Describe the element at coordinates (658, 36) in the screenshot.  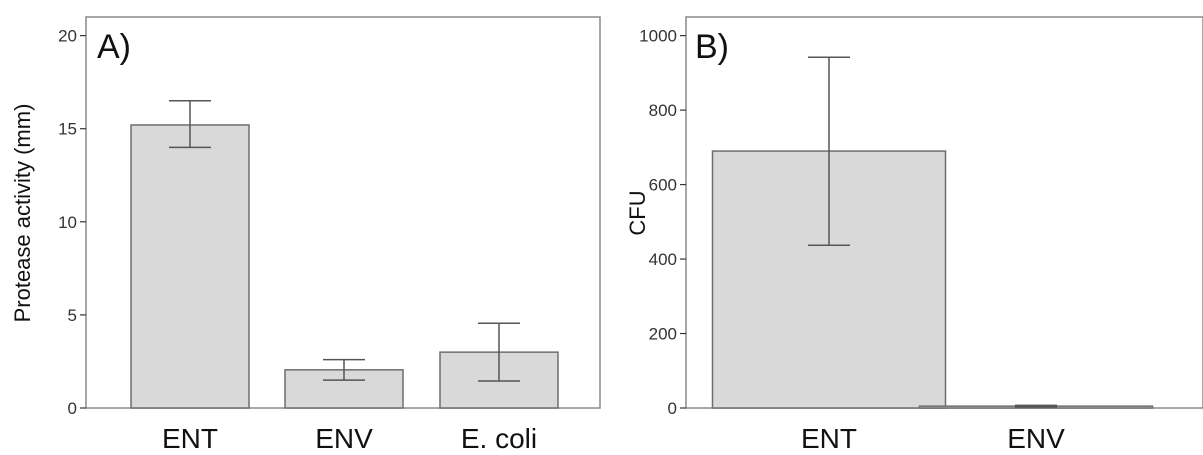
I see `panel-b-y-tick-label: 1000` at that location.